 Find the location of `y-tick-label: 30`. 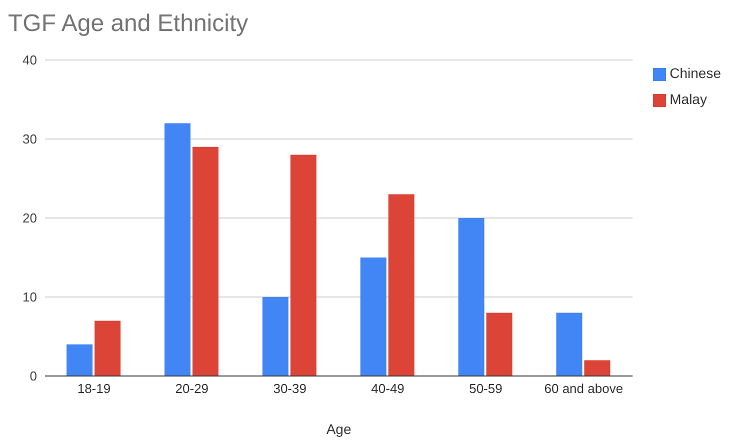

y-tick-label: 30 is located at coordinates (29, 139).